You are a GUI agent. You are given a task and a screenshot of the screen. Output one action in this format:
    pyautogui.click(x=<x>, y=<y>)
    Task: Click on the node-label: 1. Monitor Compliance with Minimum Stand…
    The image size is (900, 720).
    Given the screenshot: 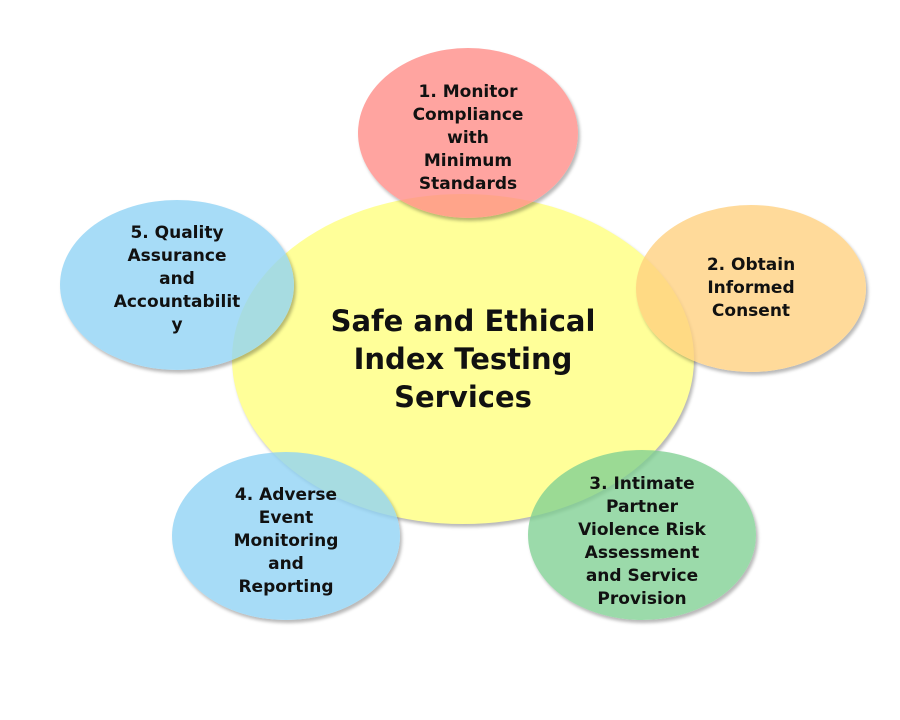 What is the action you would take?
    pyautogui.click(x=468, y=137)
    